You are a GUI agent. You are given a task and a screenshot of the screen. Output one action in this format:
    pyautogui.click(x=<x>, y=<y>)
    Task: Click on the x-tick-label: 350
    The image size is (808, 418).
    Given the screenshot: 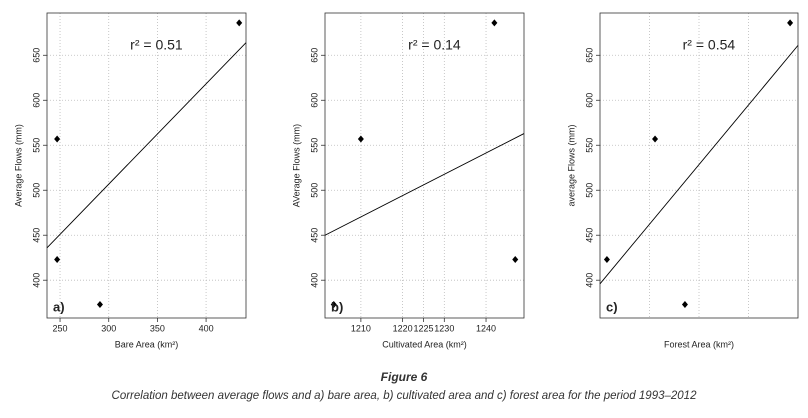 What is the action you would take?
    pyautogui.click(x=157, y=328)
    